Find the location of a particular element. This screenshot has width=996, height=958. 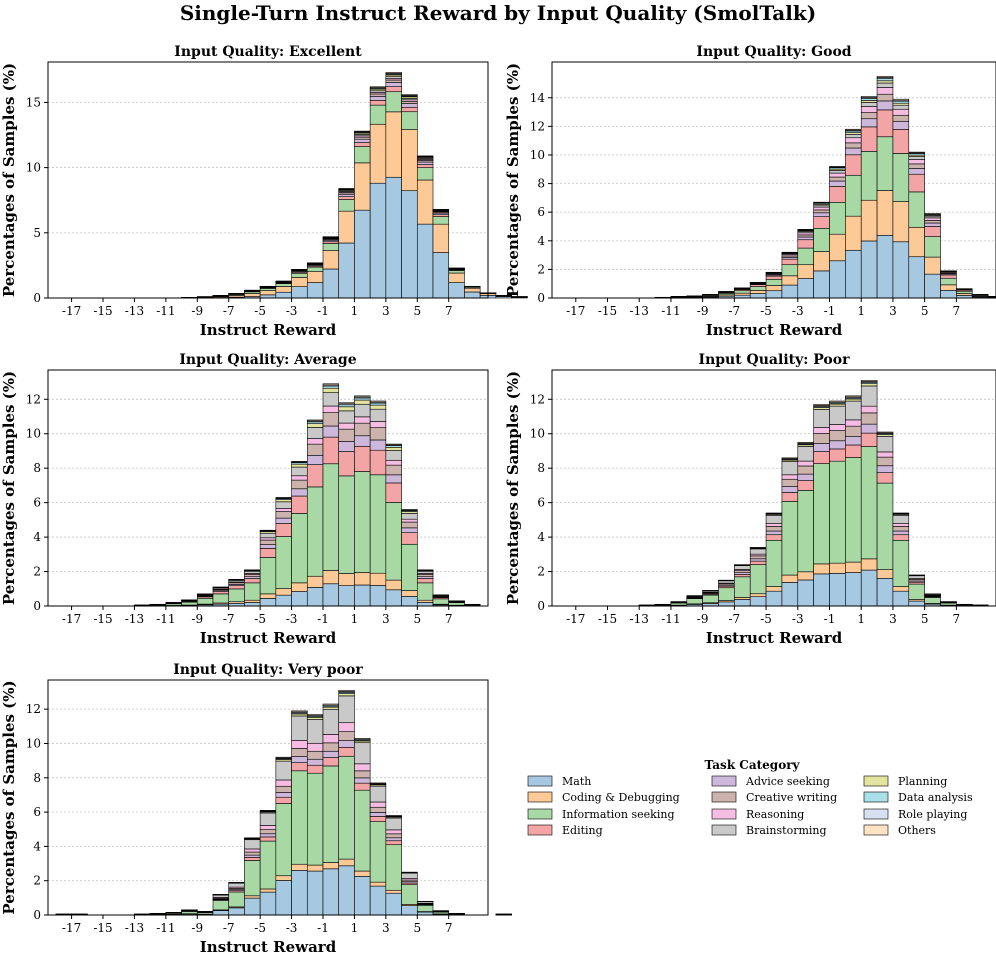

x-tick-label: -15 is located at coordinates (102, 311).